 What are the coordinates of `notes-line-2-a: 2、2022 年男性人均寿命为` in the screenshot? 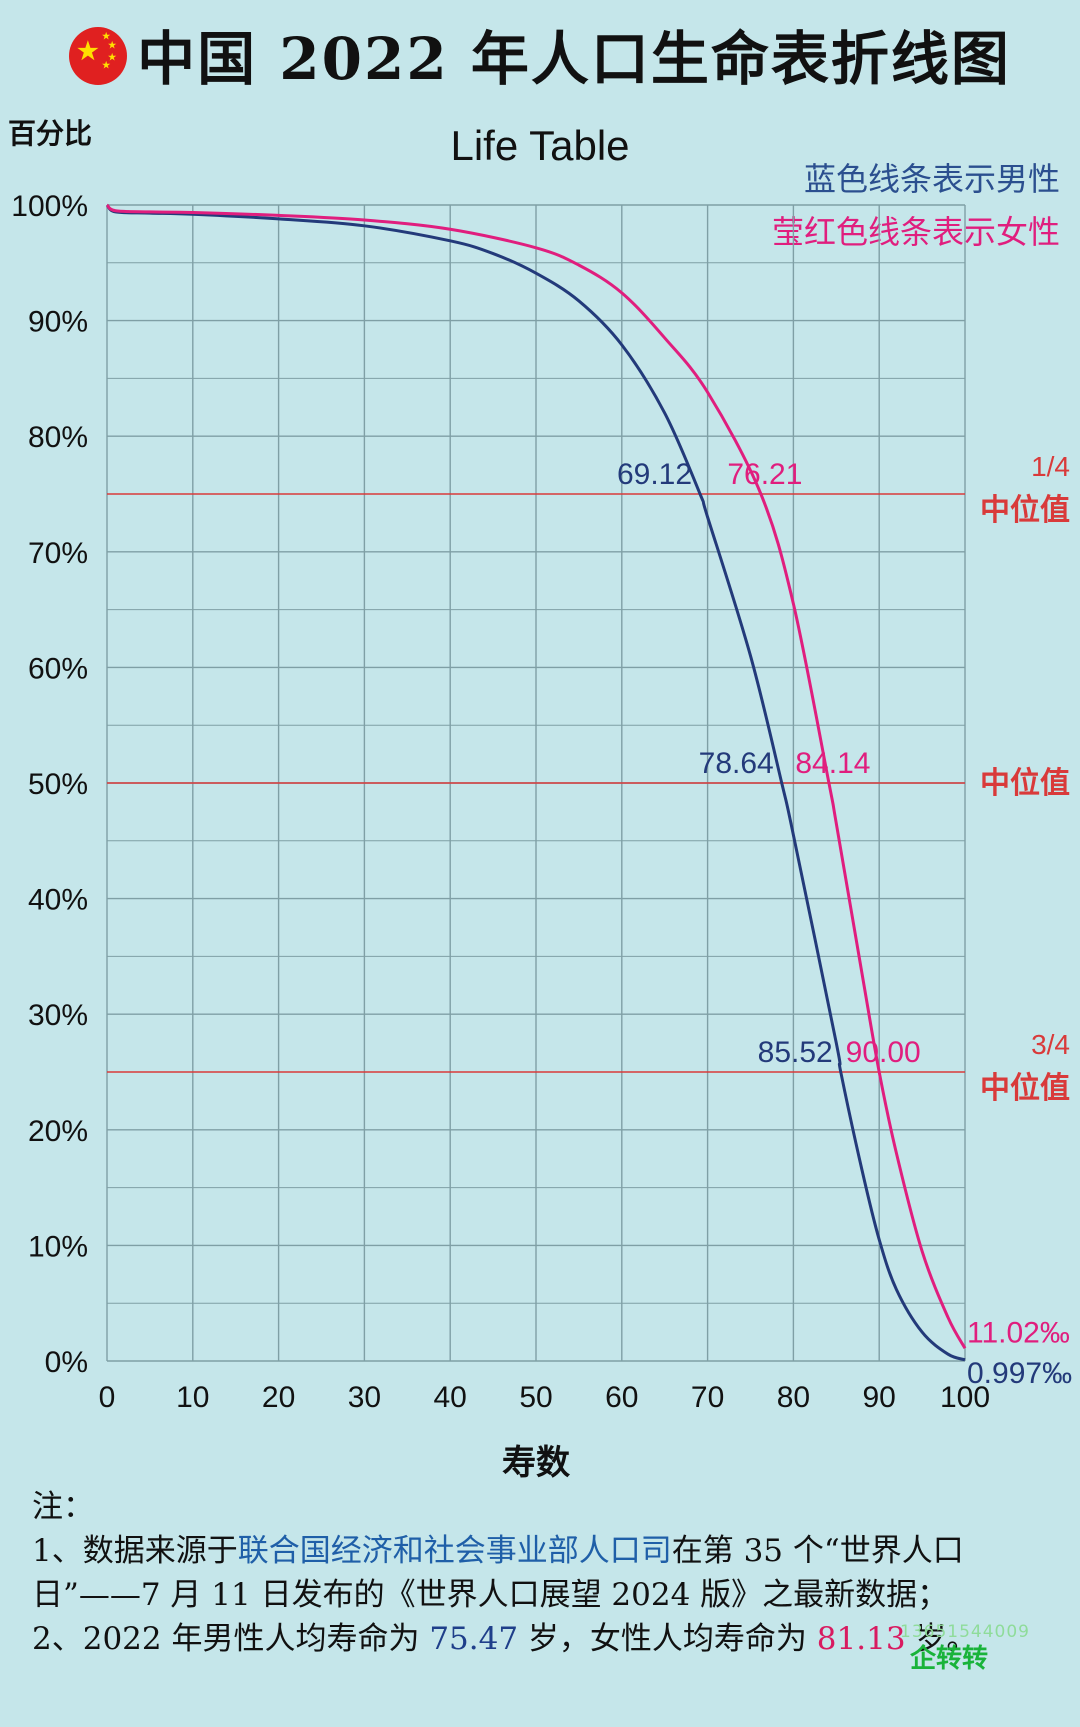 It's located at (231, 1639).